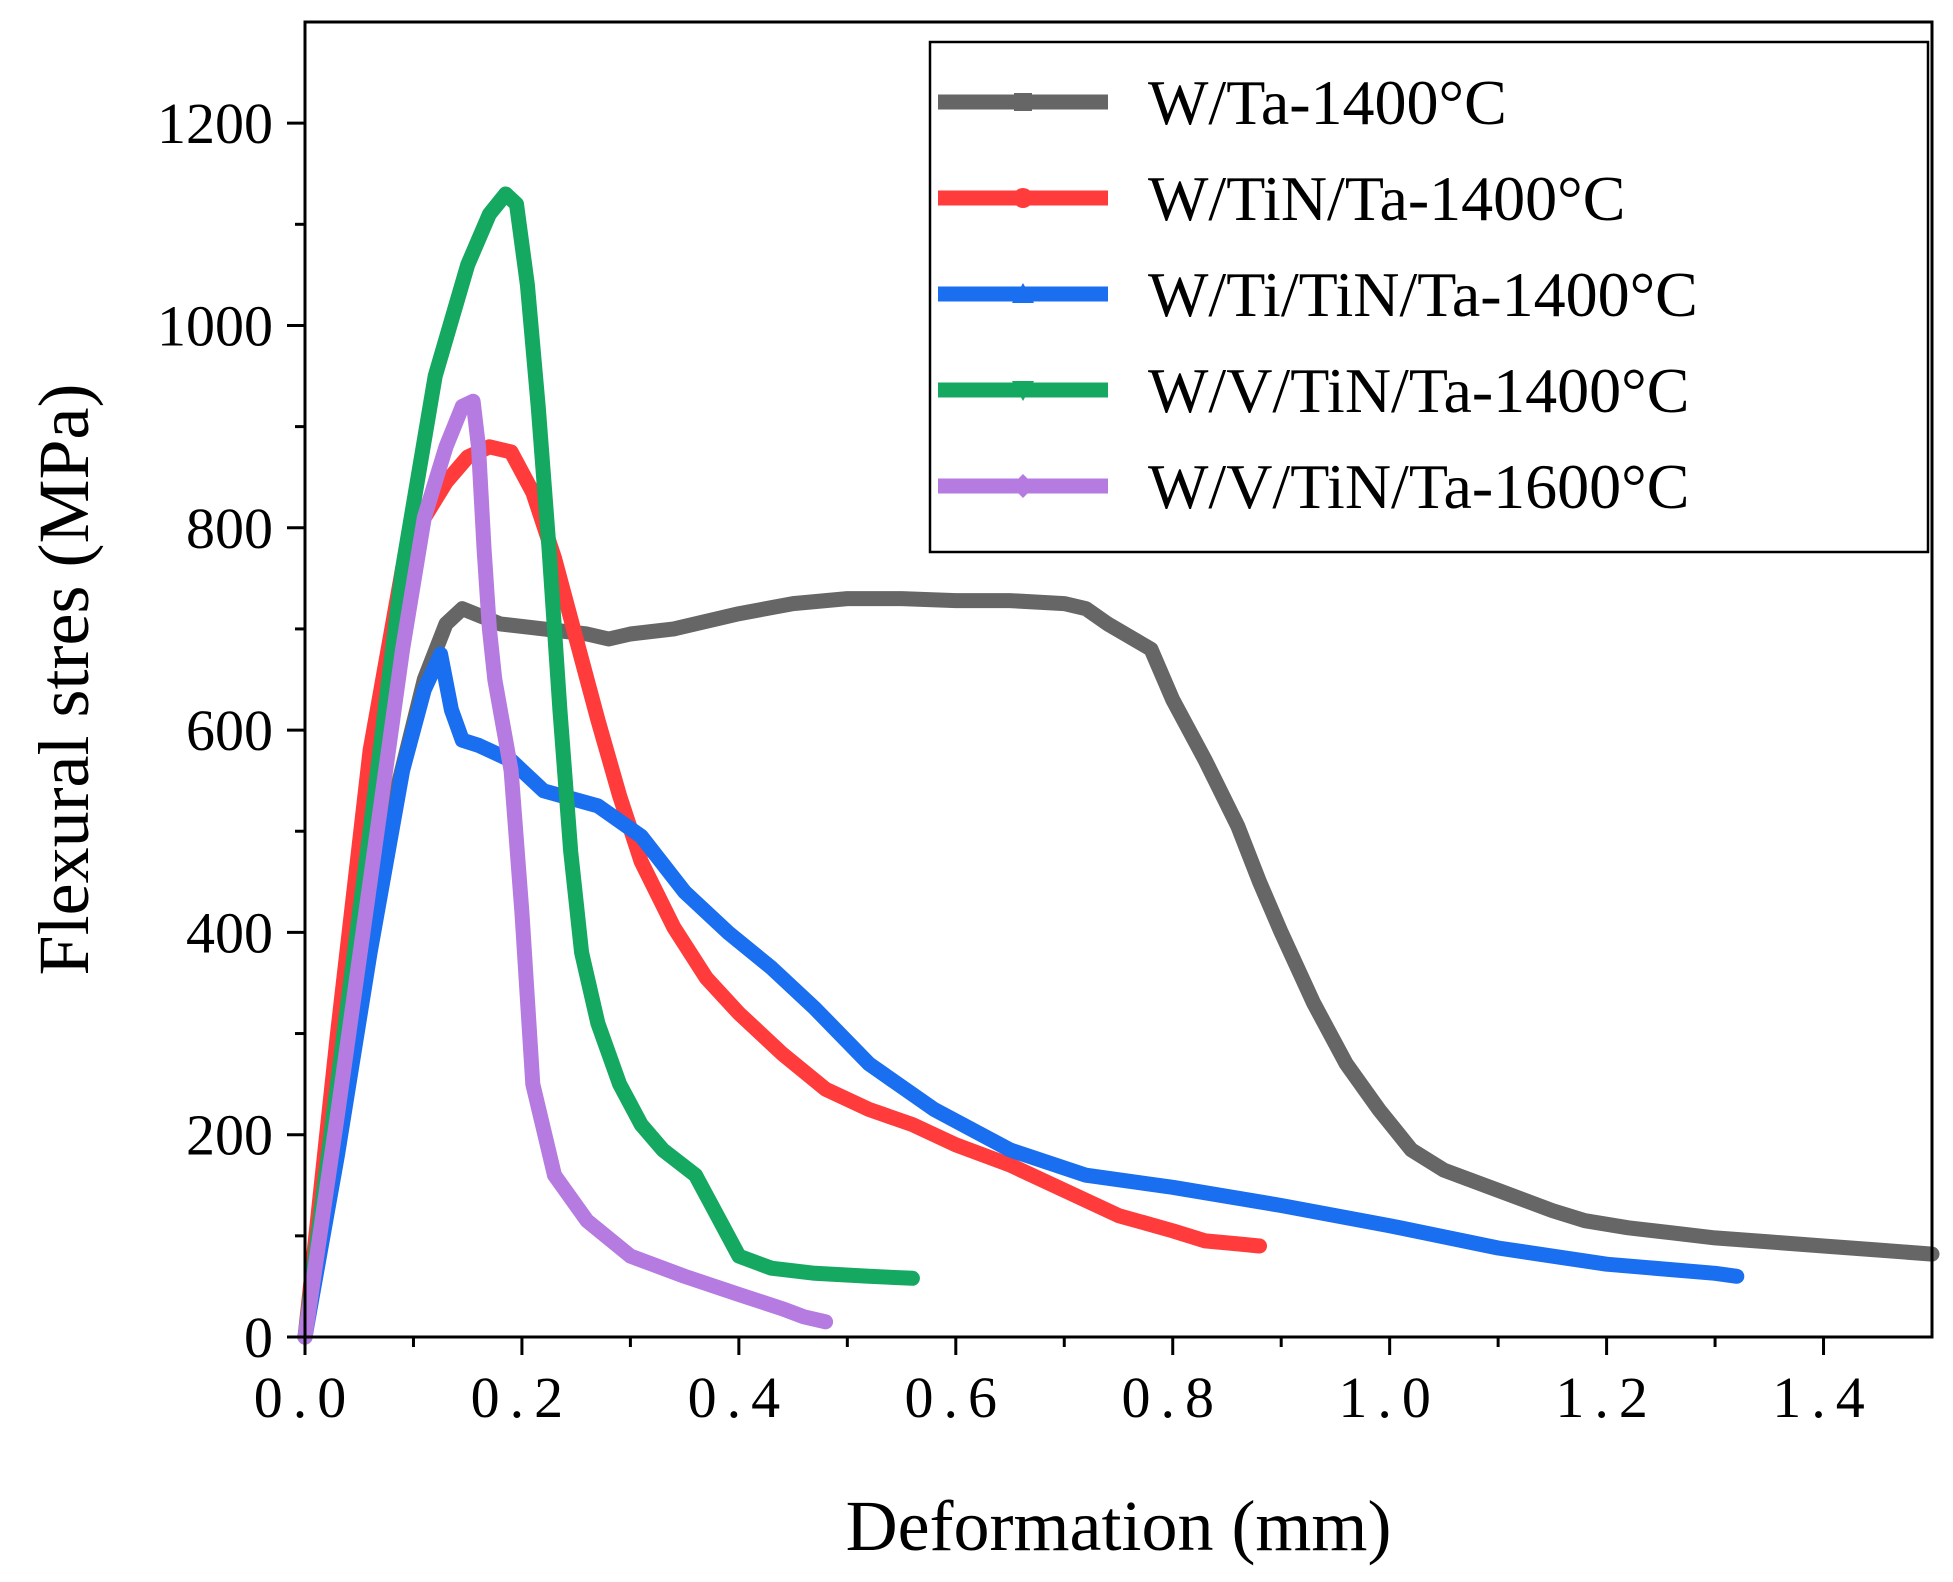 The height and width of the screenshot is (1582, 1953). I want to click on y-axis-title: Flexural stres (MPa), so click(64, 680).